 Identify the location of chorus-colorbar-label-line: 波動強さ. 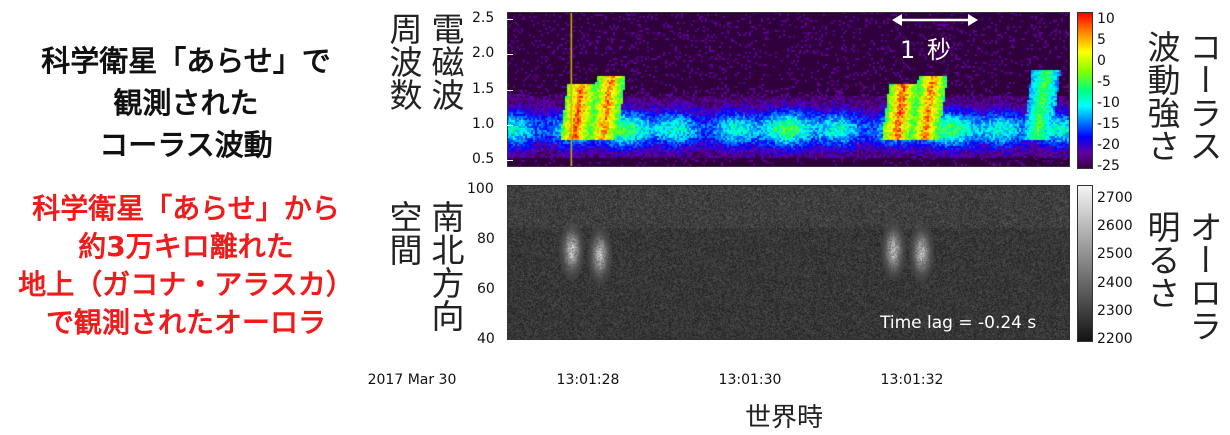
(1161, 96).